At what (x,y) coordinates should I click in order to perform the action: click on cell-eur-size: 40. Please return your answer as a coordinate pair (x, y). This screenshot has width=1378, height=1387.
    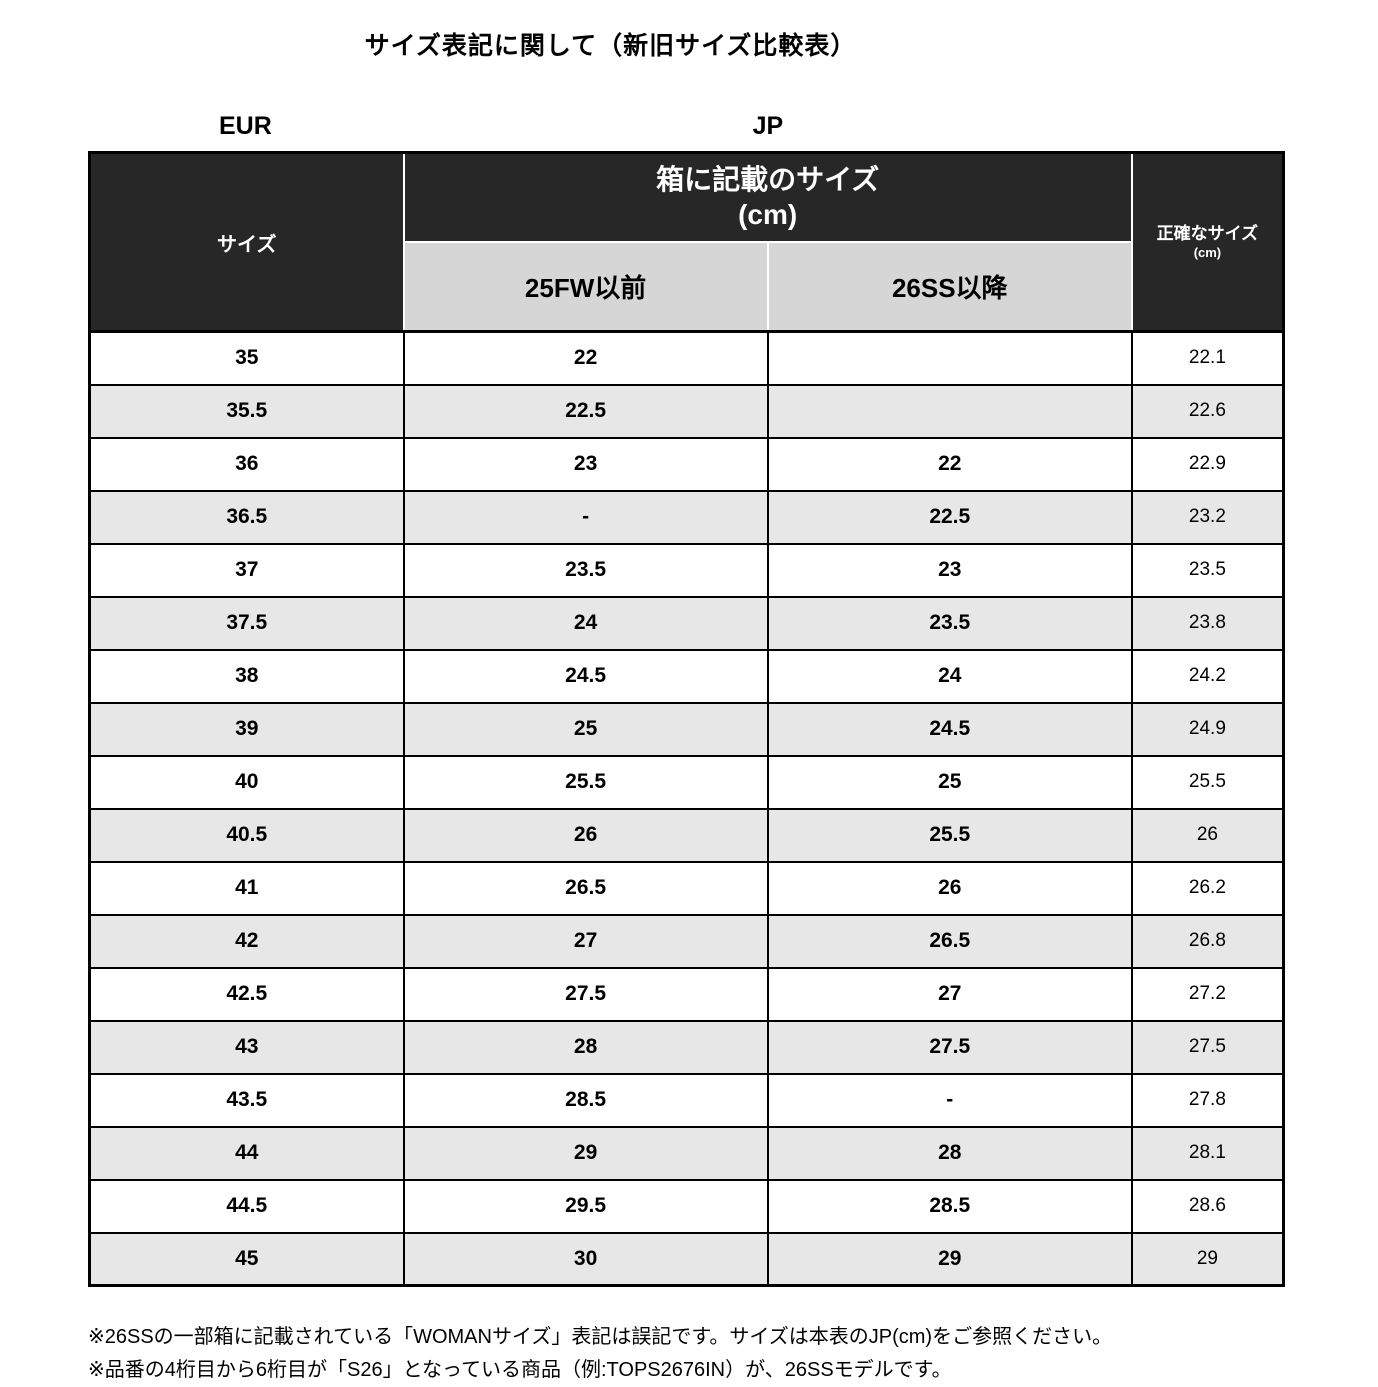
    Looking at the image, I should click on (246, 782).